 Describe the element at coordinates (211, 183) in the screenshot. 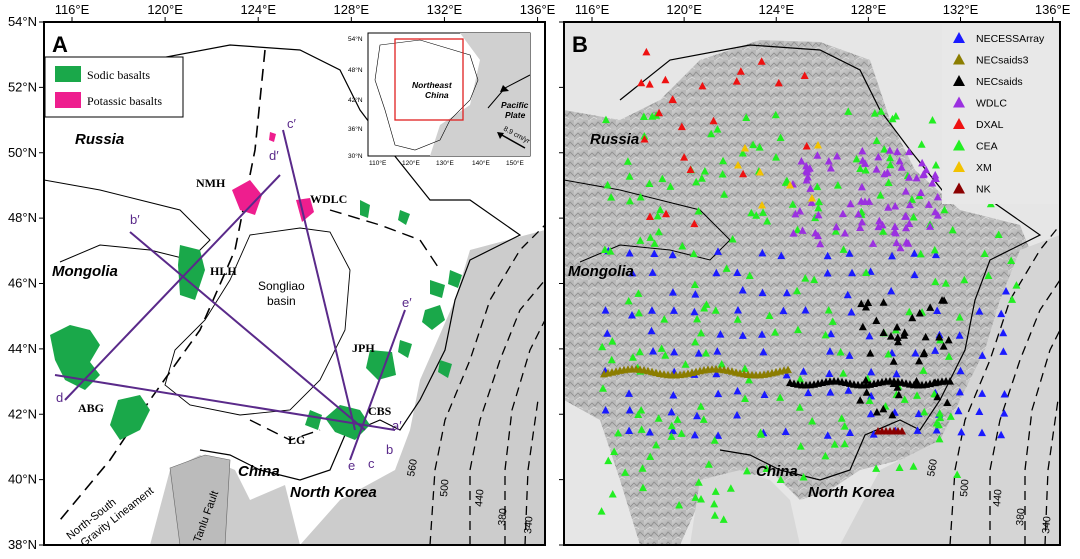

I see `label-nmh: NMH` at that location.